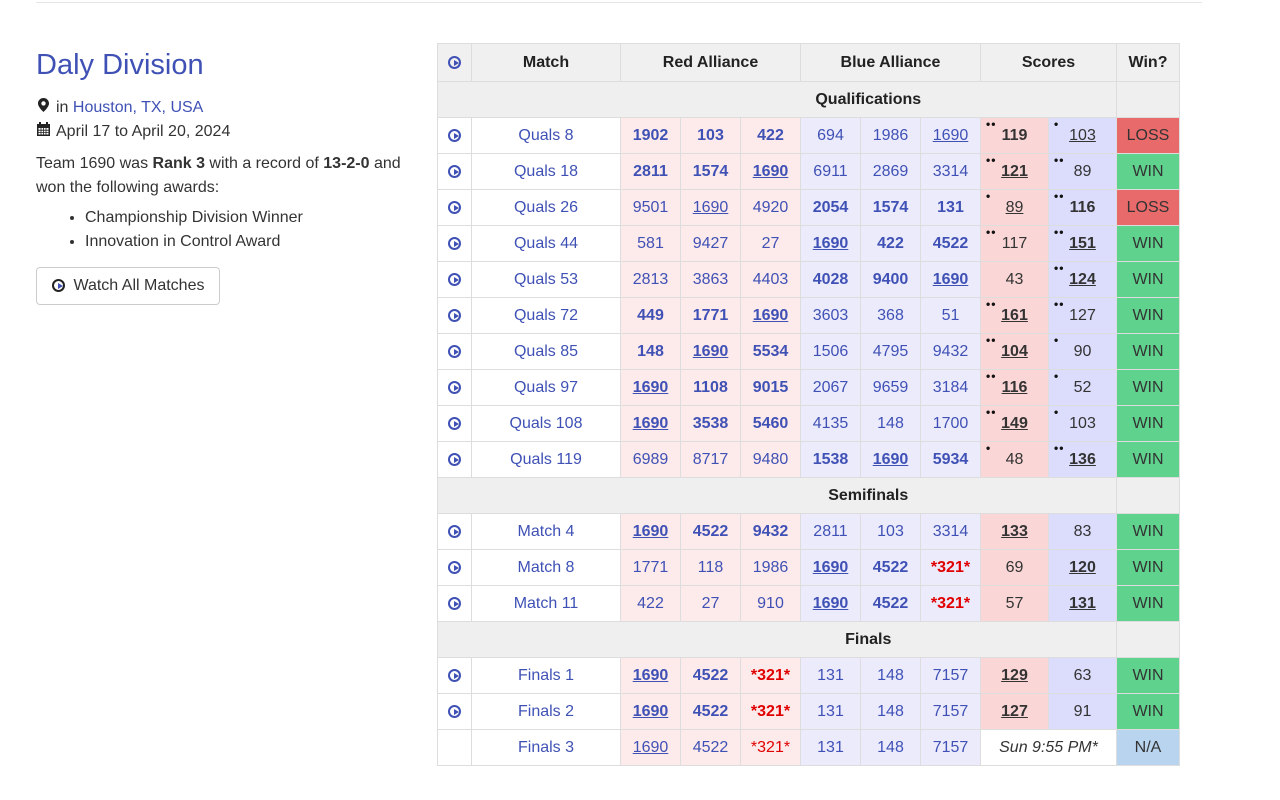  I want to click on blue-team-link: 9400, so click(890, 279).